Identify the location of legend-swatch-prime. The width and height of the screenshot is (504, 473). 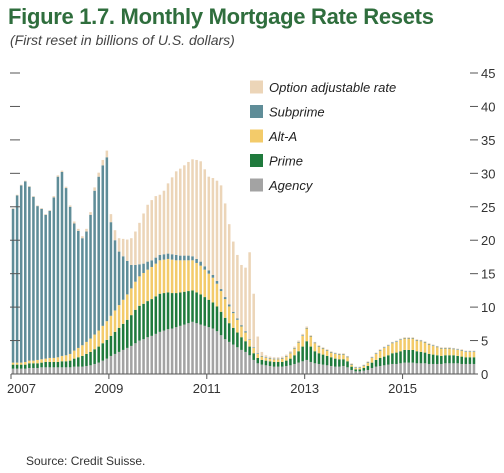
(256, 160).